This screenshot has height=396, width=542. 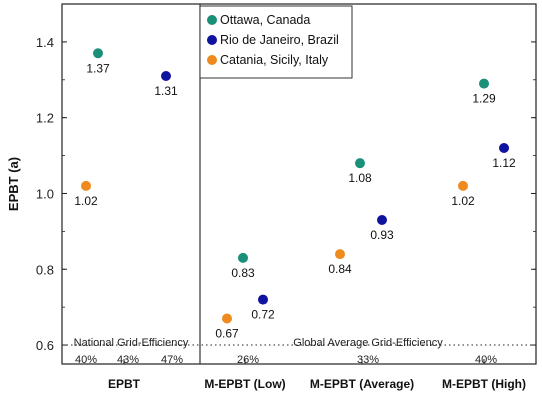 I want to click on data-label: 0.93, so click(x=382, y=235).